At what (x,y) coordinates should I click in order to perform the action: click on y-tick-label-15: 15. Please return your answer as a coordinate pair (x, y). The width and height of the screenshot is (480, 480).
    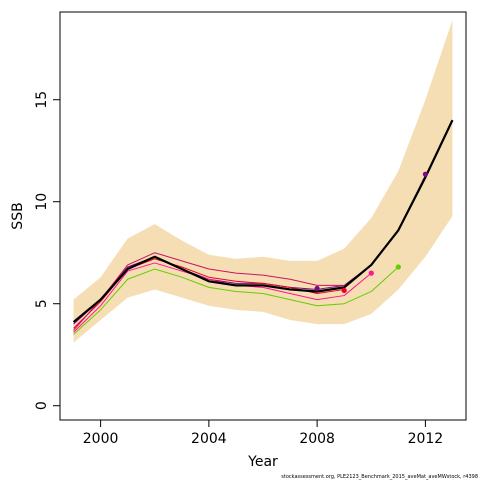
    Looking at the image, I should click on (42, 100).